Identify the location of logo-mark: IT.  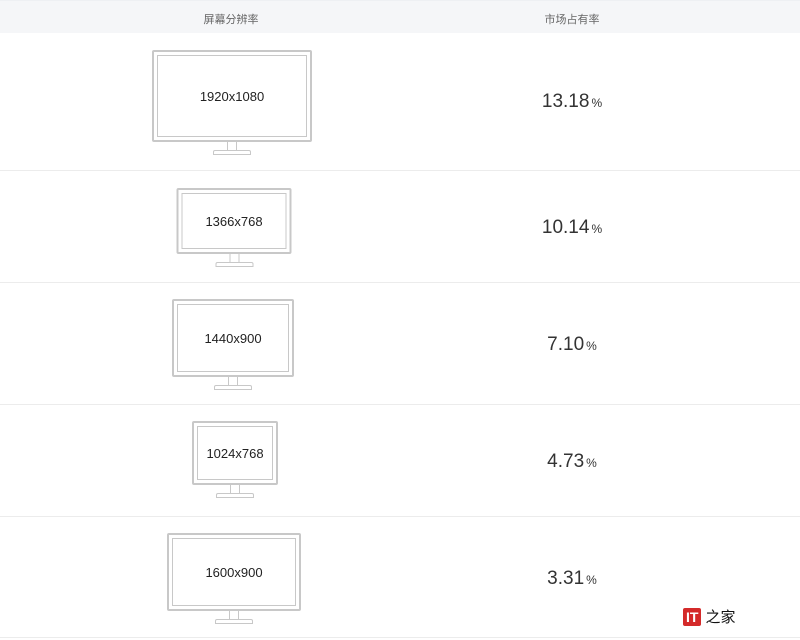
(692, 616).